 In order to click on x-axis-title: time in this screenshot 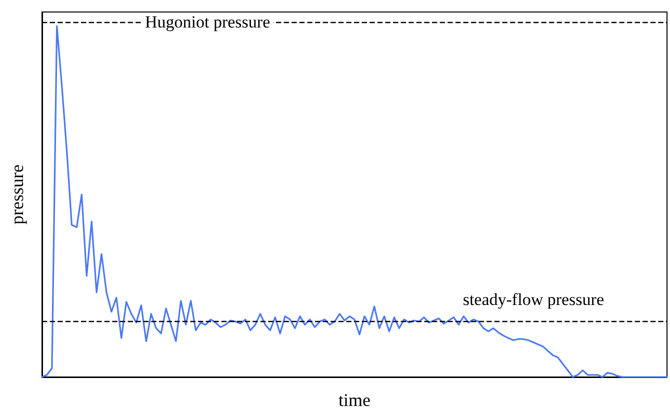, I will do `click(354, 400)`.